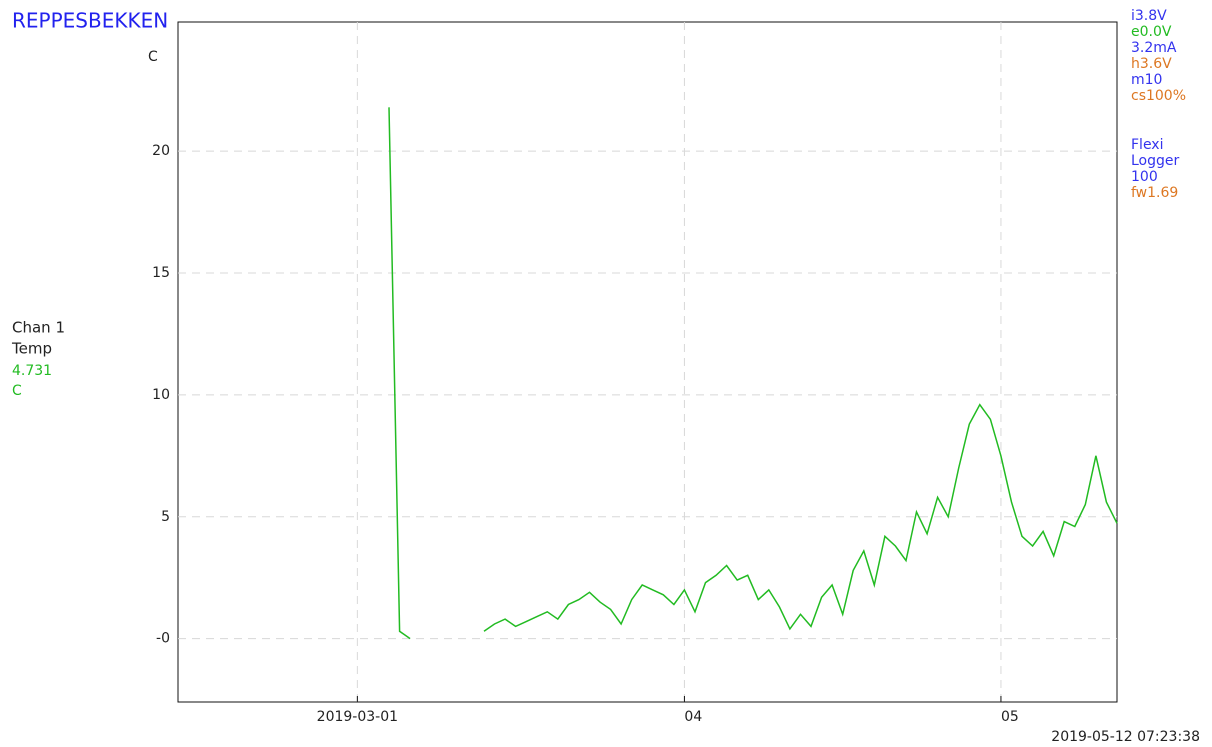 The image size is (1212, 747). Describe the element at coordinates (1154, 48) in the screenshot. I see `status-text: 3.2mA` at that location.